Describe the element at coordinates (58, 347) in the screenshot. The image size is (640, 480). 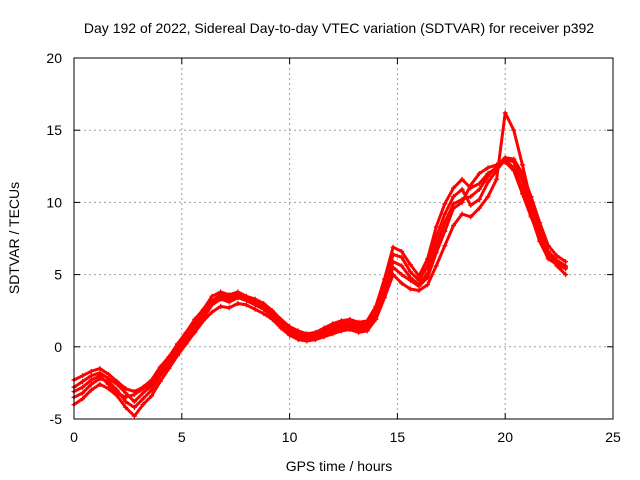
I see `y-tick-label: 0` at that location.